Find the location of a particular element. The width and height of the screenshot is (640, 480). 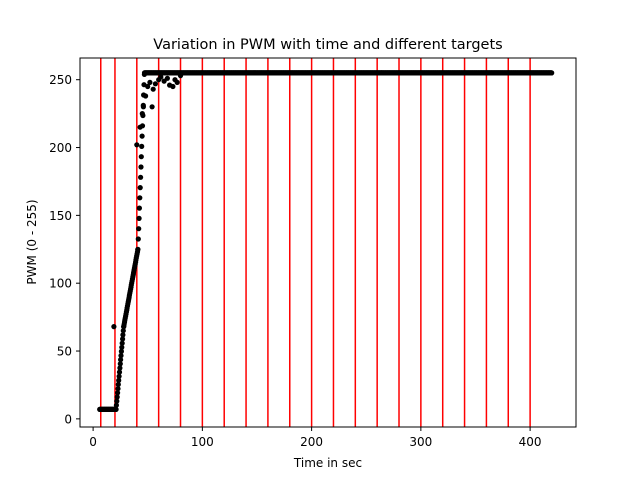

y-tick-label: 100 is located at coordinates (60, 284).